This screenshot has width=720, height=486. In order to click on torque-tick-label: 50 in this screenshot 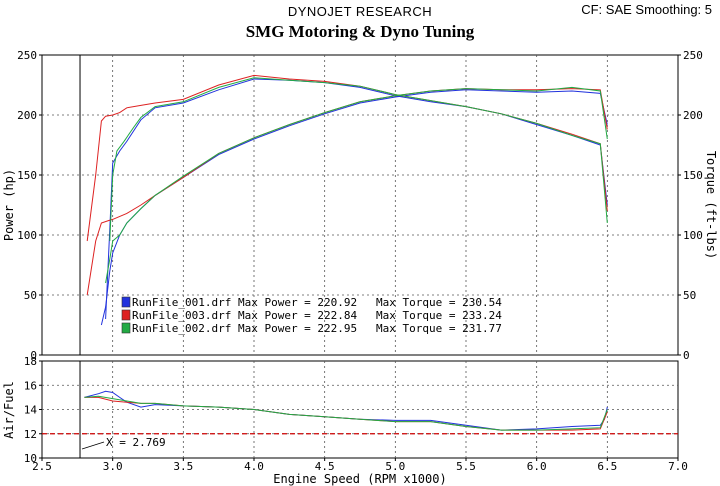, I will do `click(689, 295)`.